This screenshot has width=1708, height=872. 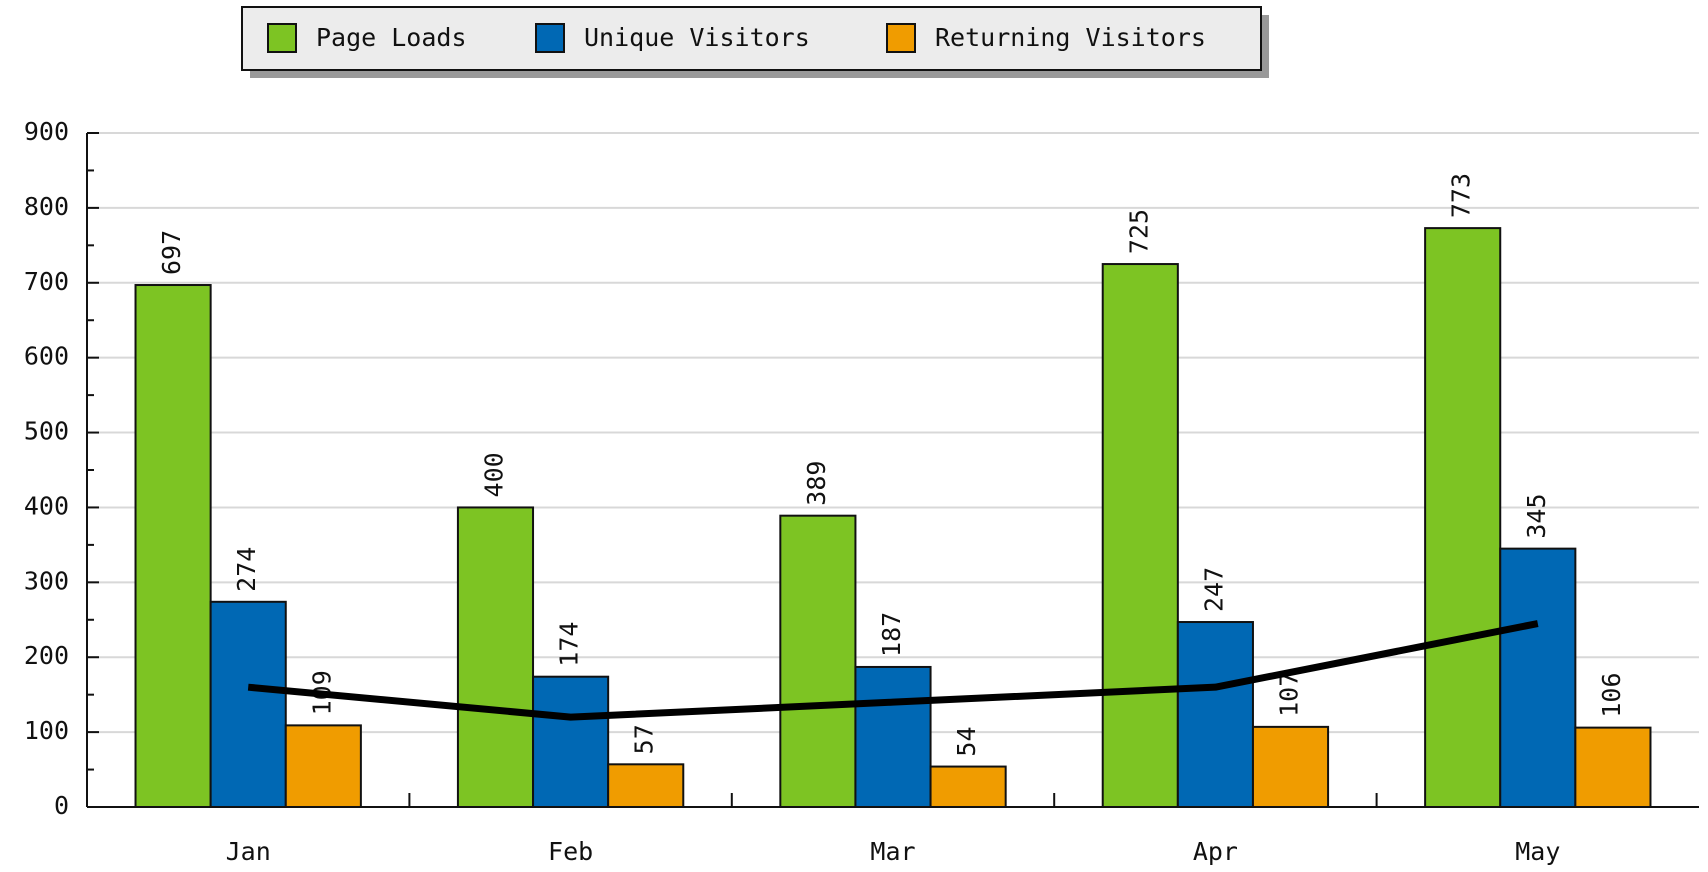 What do you see at coordinates (570, 851) in the screenshot?
I see `x-tick-label: Feb` at bounding box center [570, 851].